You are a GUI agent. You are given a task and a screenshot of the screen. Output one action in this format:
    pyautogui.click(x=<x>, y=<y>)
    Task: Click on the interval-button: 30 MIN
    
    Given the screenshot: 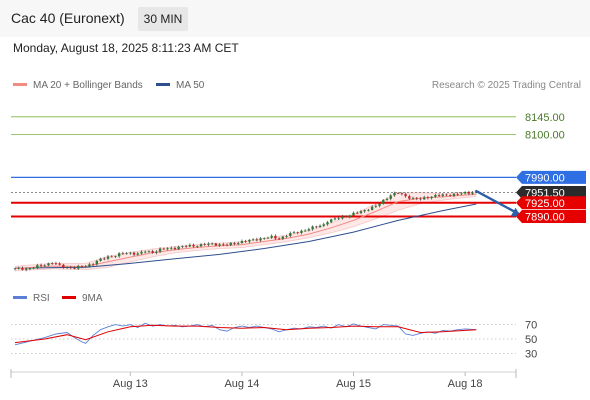 What is the action you would take?
    pyautogui.click(x=163, y=19)
    